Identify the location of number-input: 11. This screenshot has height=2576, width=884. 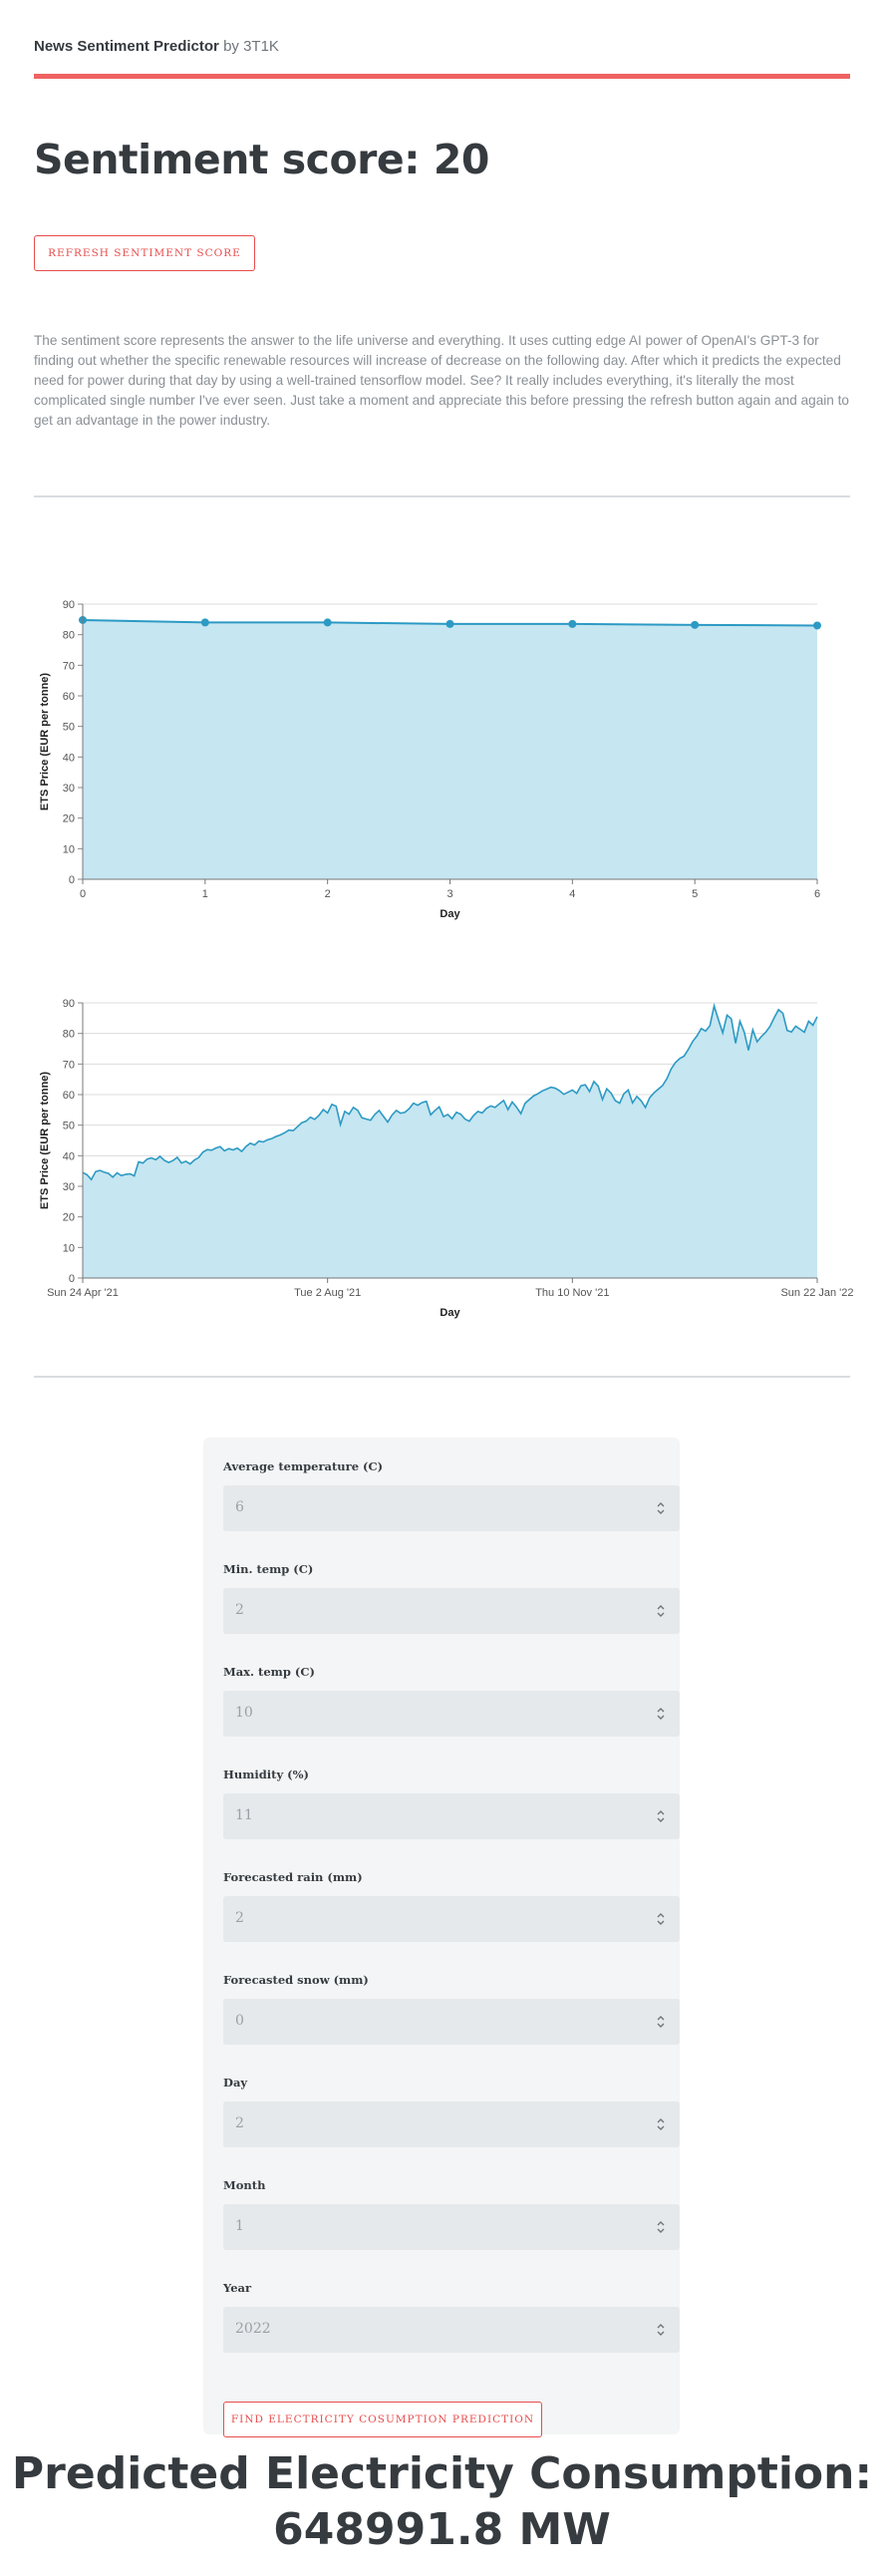
(452, 1816).